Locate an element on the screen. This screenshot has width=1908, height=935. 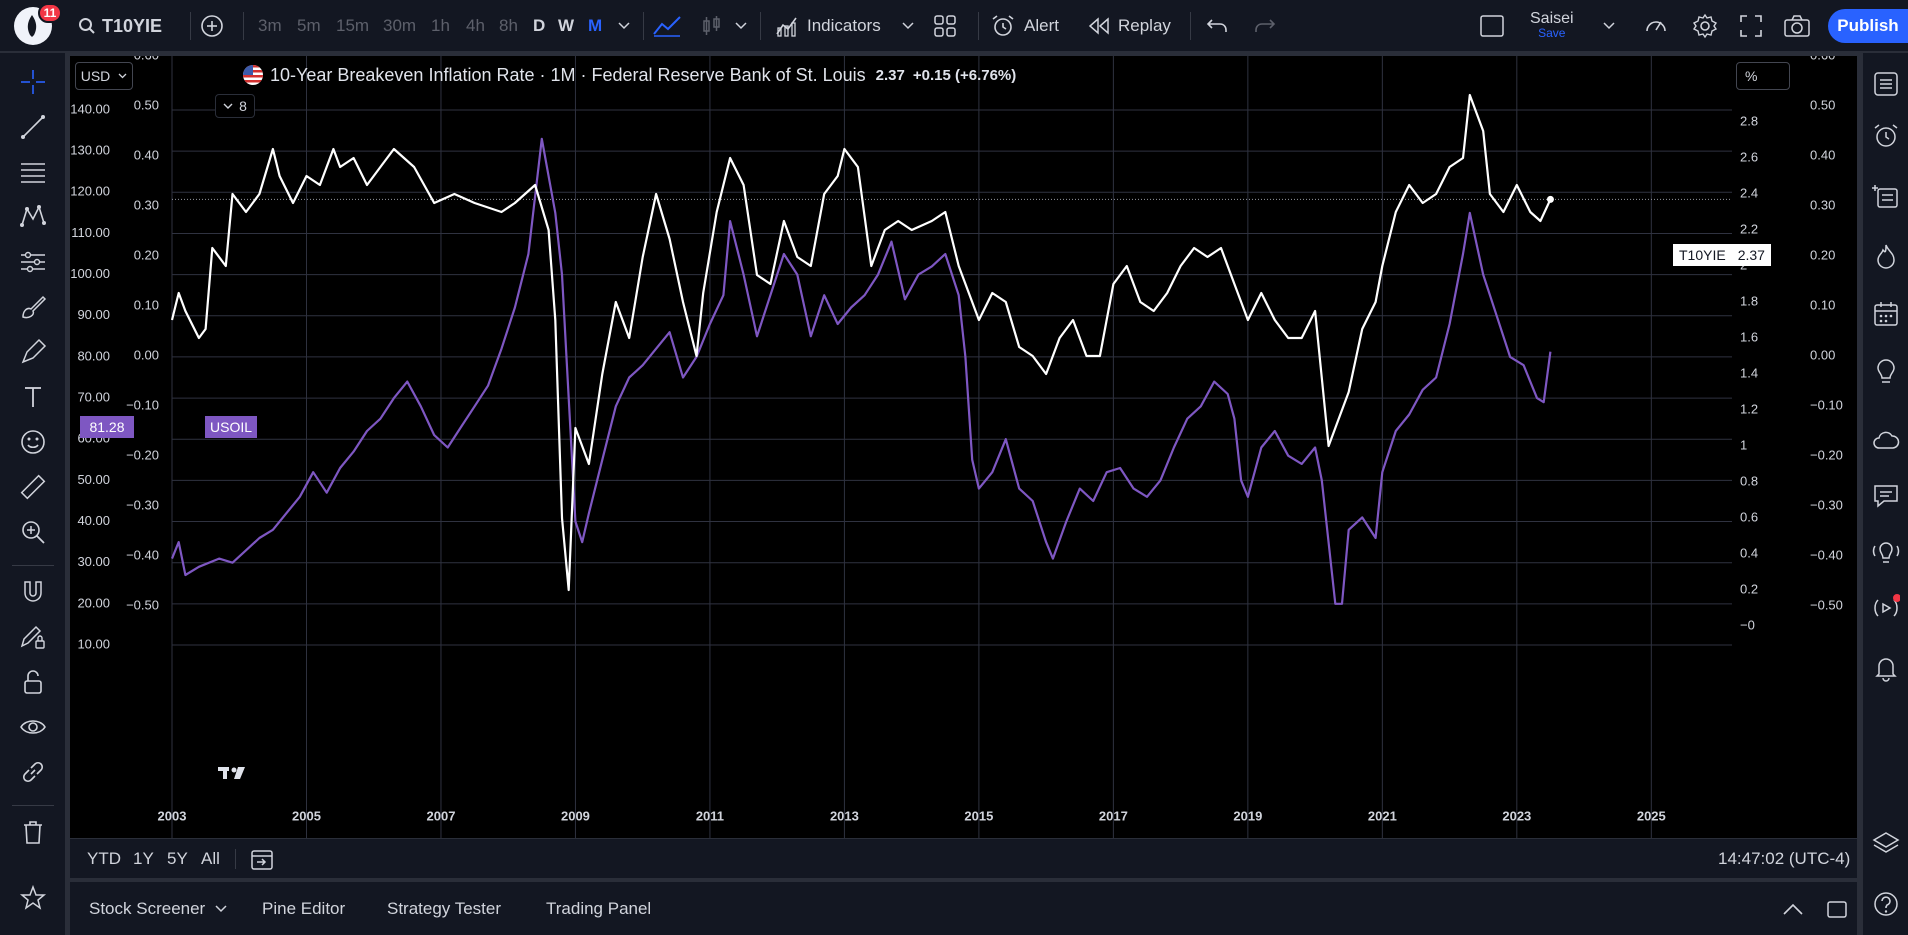
chart-type-line-button is located at coordinates (667, 26).